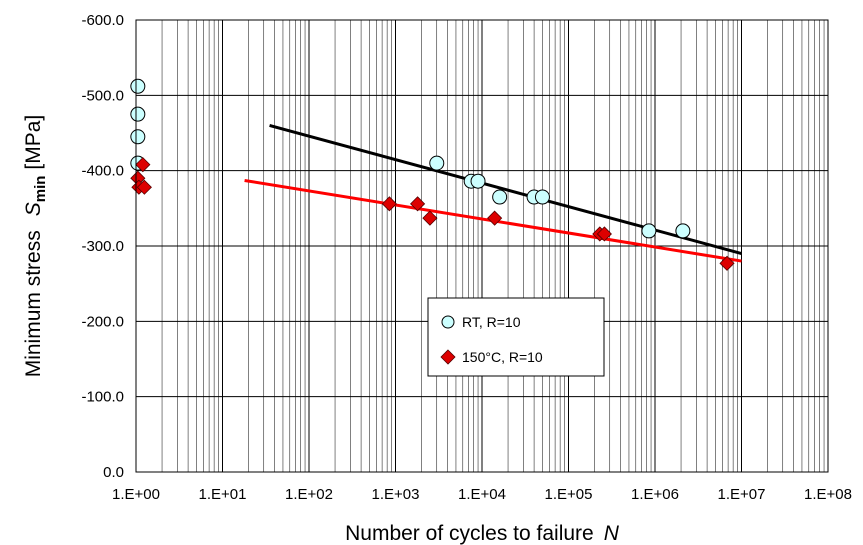 This screenshot has height=545, width=863. What do you see at coordinates (448, 357) in the screenshot?
I see `legend-marker-150c` at bounding box center [448, 357].